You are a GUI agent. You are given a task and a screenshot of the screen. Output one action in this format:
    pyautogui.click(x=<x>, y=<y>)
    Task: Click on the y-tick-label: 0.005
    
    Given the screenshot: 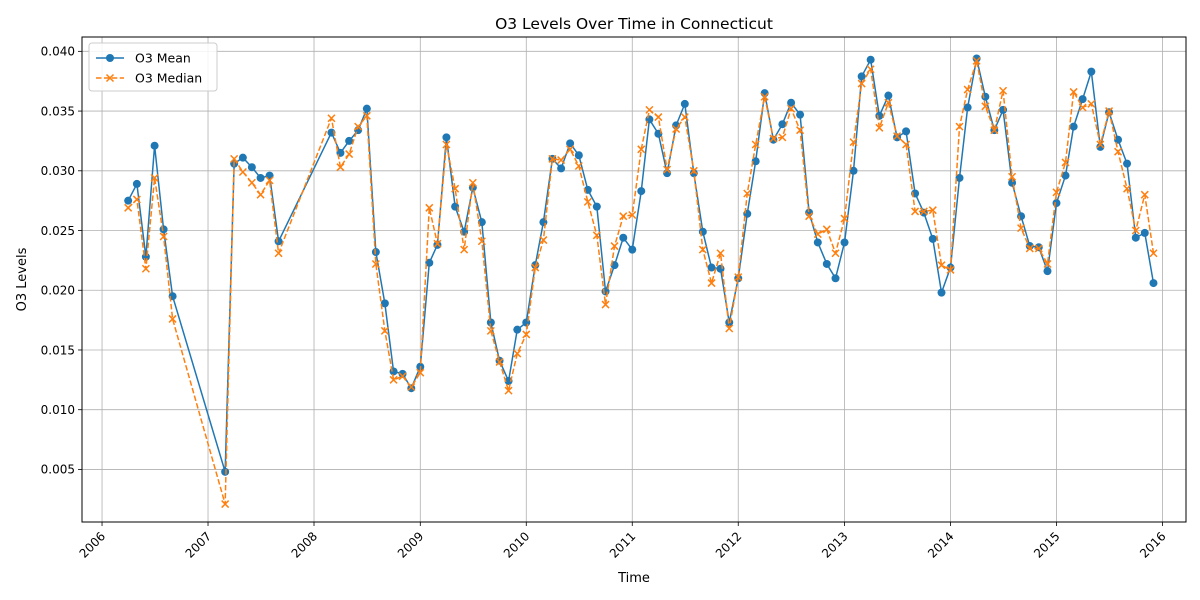 What is the action you would take?
    pyautogui.click(x=58, y=470)
    